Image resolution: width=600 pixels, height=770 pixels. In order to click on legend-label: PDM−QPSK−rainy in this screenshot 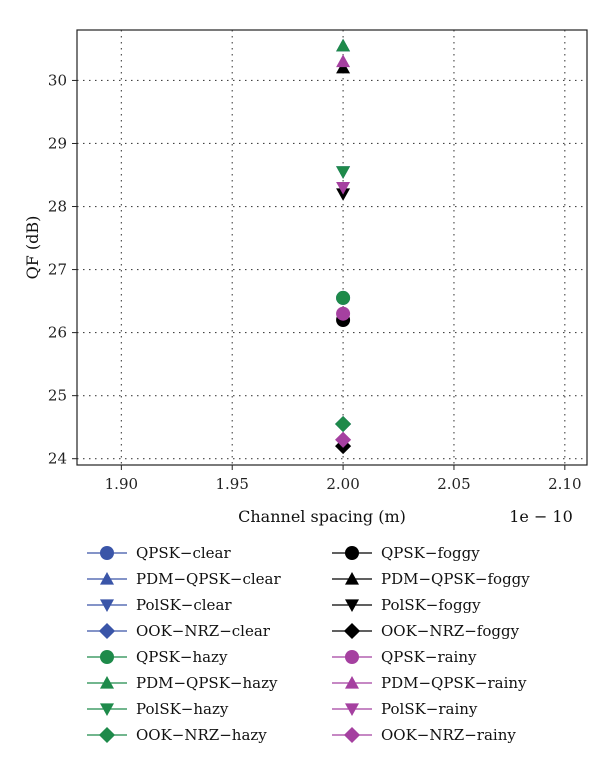, I will do `click(454, 683)`.